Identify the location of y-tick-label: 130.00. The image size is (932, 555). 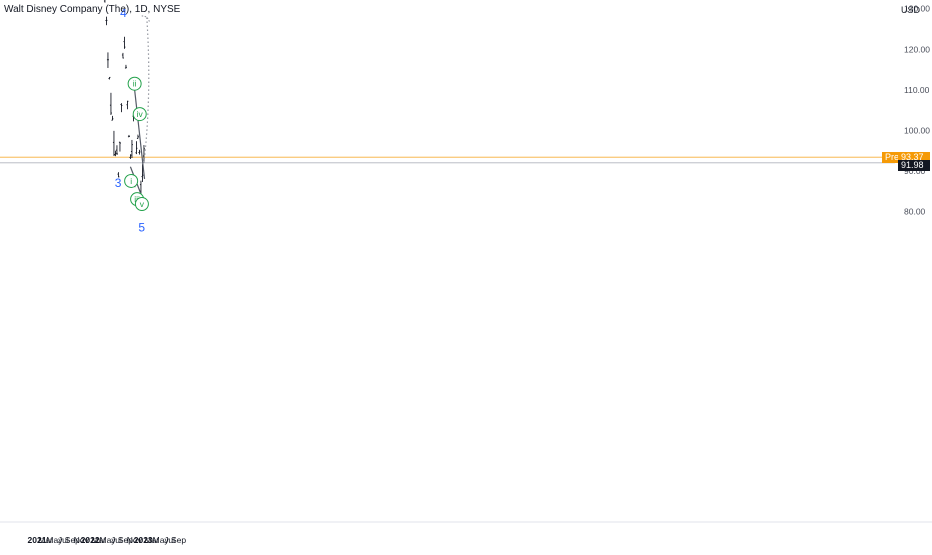
(917, 9).